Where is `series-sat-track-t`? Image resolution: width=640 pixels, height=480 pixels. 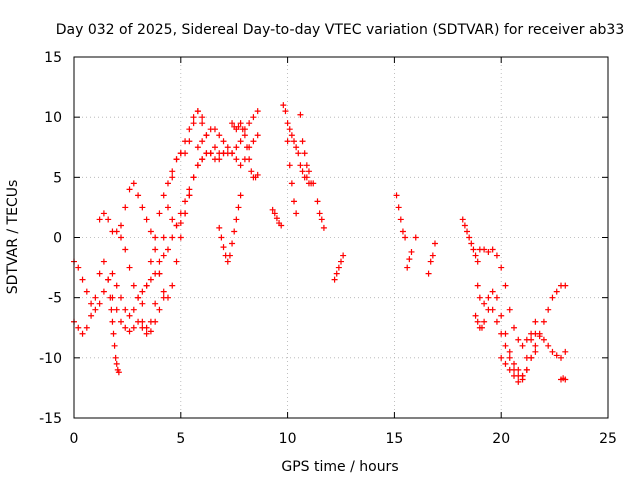
series-sat-track-t is located at coordinates (514, 288).